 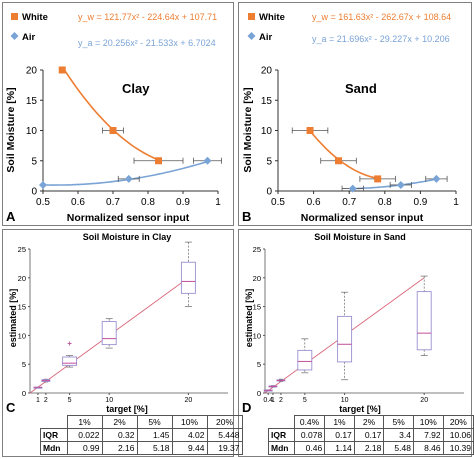 I want to click on legend-white-equation: y_w = 161.63x² - 262.67x + 108.64, so click(x=381, y=17).